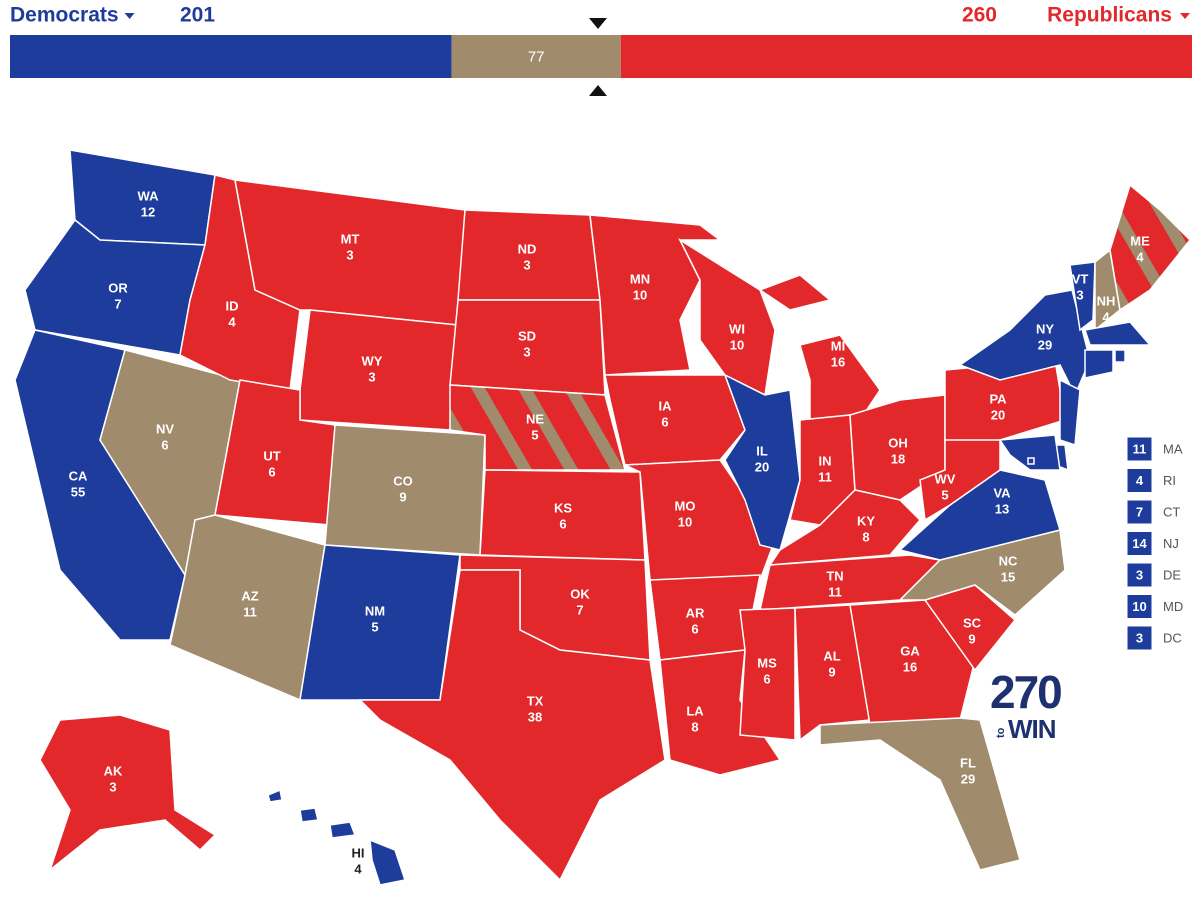 The width and height of the screenshot is (1200, 900). Describe the element at coordinates (64, 15) in the screenshot. I see `left-party-label: Democrats` at that location.